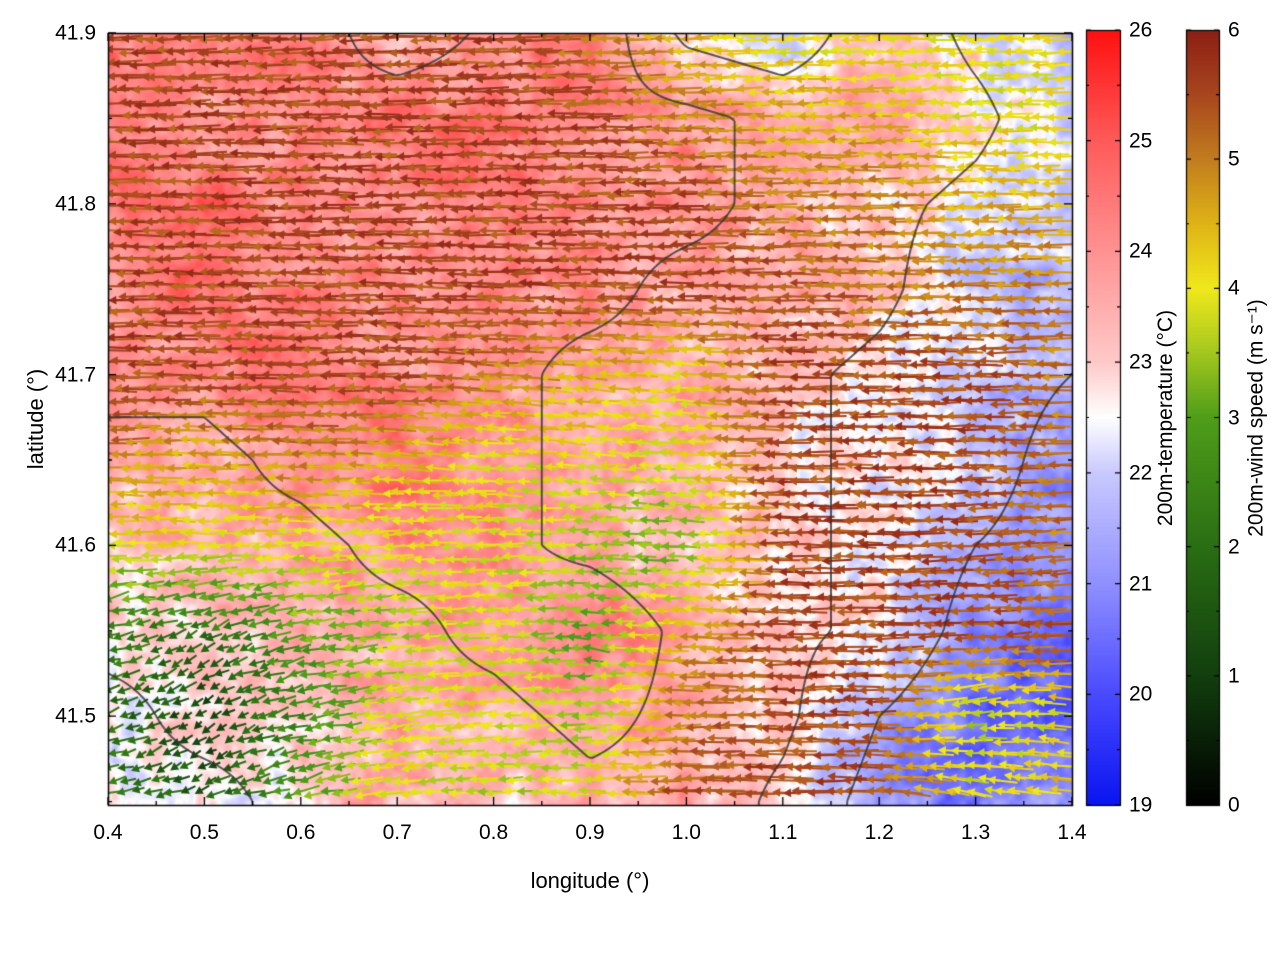  What do you see at coordinates (204, 832) in the screenshot?
I see `x-tick-label: 0.5` at bounding box center [204, 832].